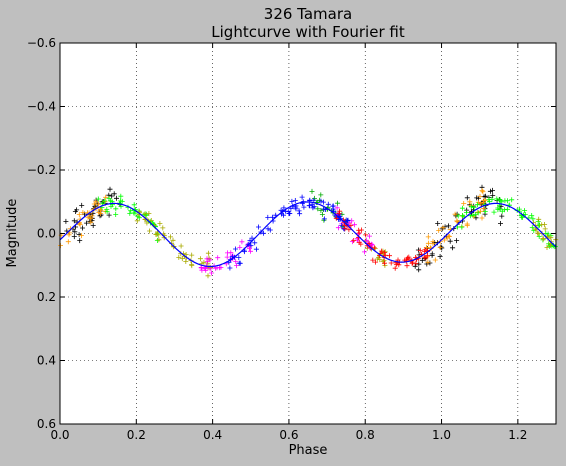 This screenshot has height=466, width=566. What do you see at coordinates (46, 424) in the screenshot?
I see `y-tick-label: 0.6` at bounding box center [46, 424].